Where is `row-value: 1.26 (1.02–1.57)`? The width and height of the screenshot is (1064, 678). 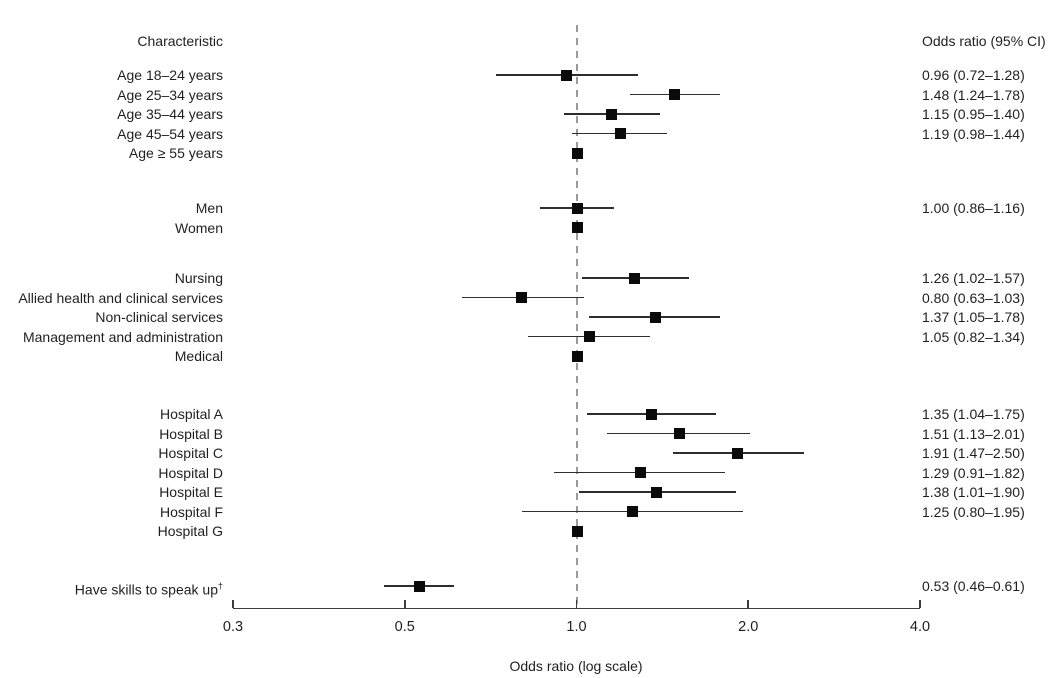
row-value: 1.26 (1.02–1.57) is located at coordinates (973, 278).